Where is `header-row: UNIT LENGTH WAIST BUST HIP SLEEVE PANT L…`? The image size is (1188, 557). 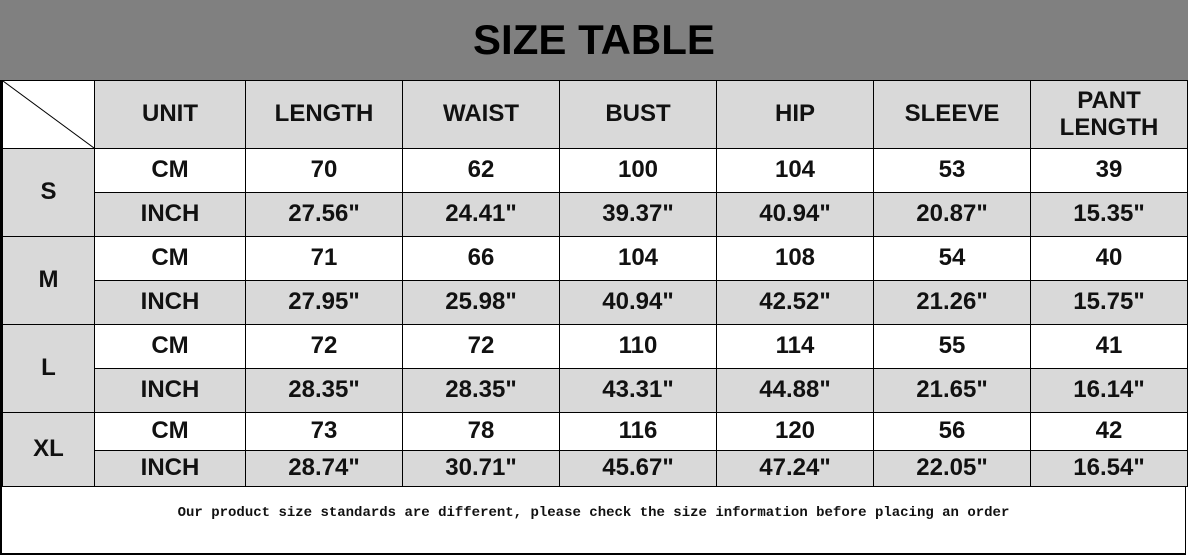 header-row: UNIT LENGTH WAIST BUST HIP SLEEVE PANT L… is located at coordinates (595, 114).